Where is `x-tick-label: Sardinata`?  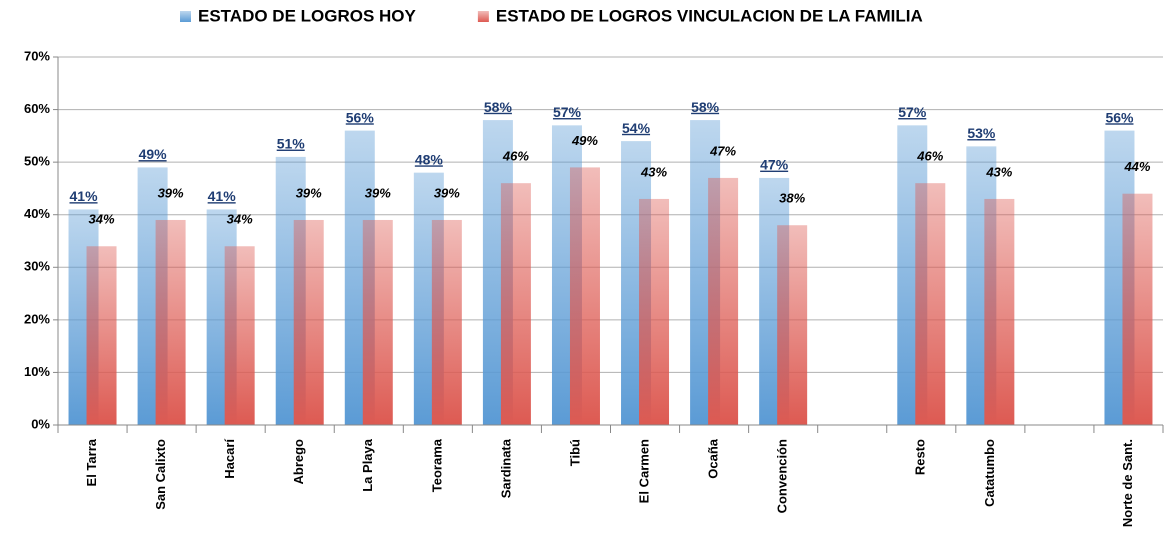
x-tick-label: Sardinata is located at coordinates (505, 468).